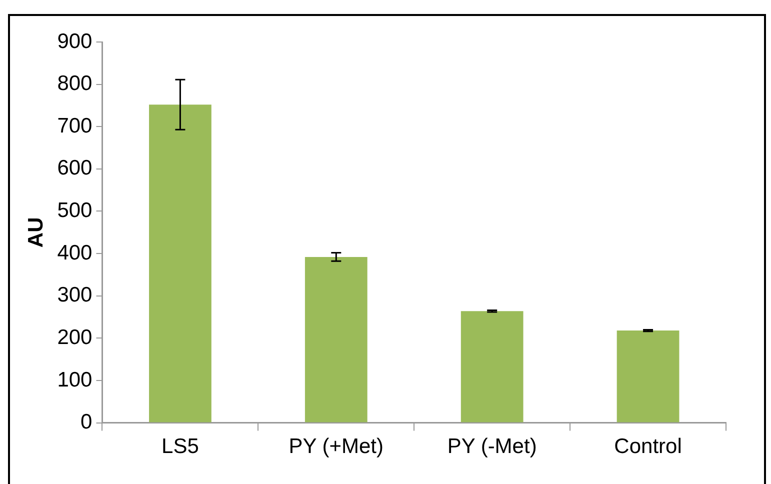 This screenshot has width=771, height=484. I want to click on y-tick-label: 400, so click(74, 252).